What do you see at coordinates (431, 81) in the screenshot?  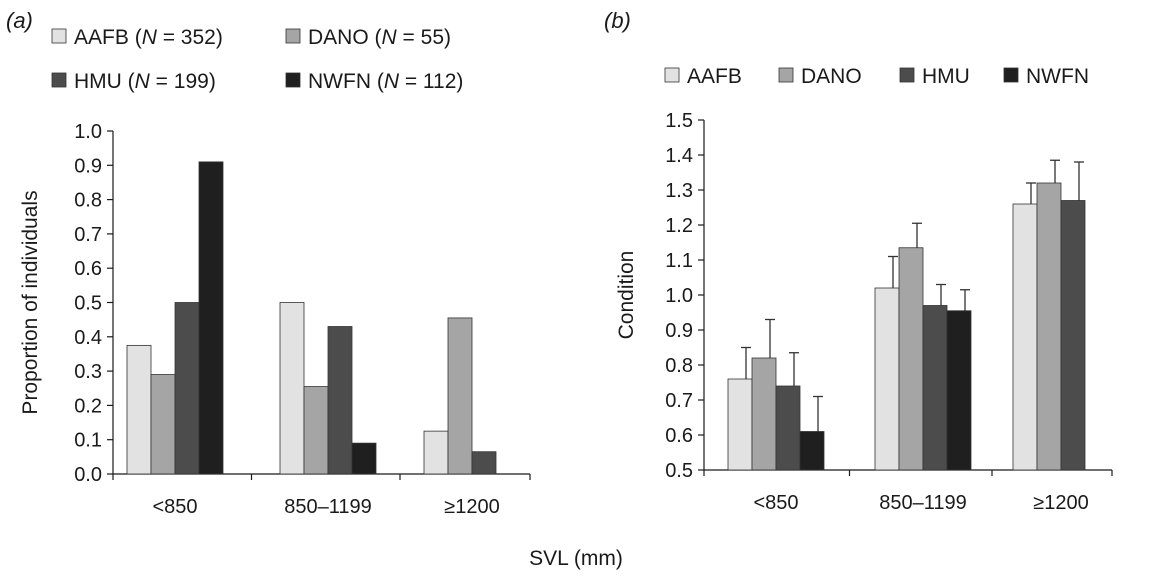 I see `legend-n-suffix: = 112)` at bounding box center [431, 81].